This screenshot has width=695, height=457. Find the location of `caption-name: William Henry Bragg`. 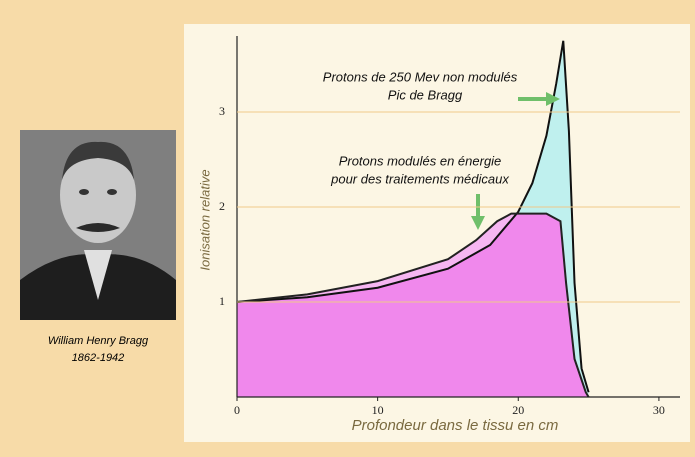

caption-name: William Henry Bragg is located at coordinates (98, 341).